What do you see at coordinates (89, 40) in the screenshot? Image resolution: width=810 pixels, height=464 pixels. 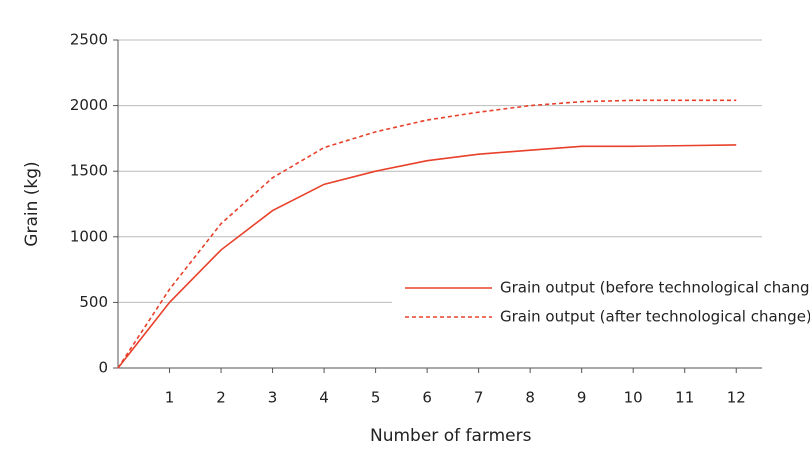 I see `y-tick-label: 2500` at bounding box center [89, 40].